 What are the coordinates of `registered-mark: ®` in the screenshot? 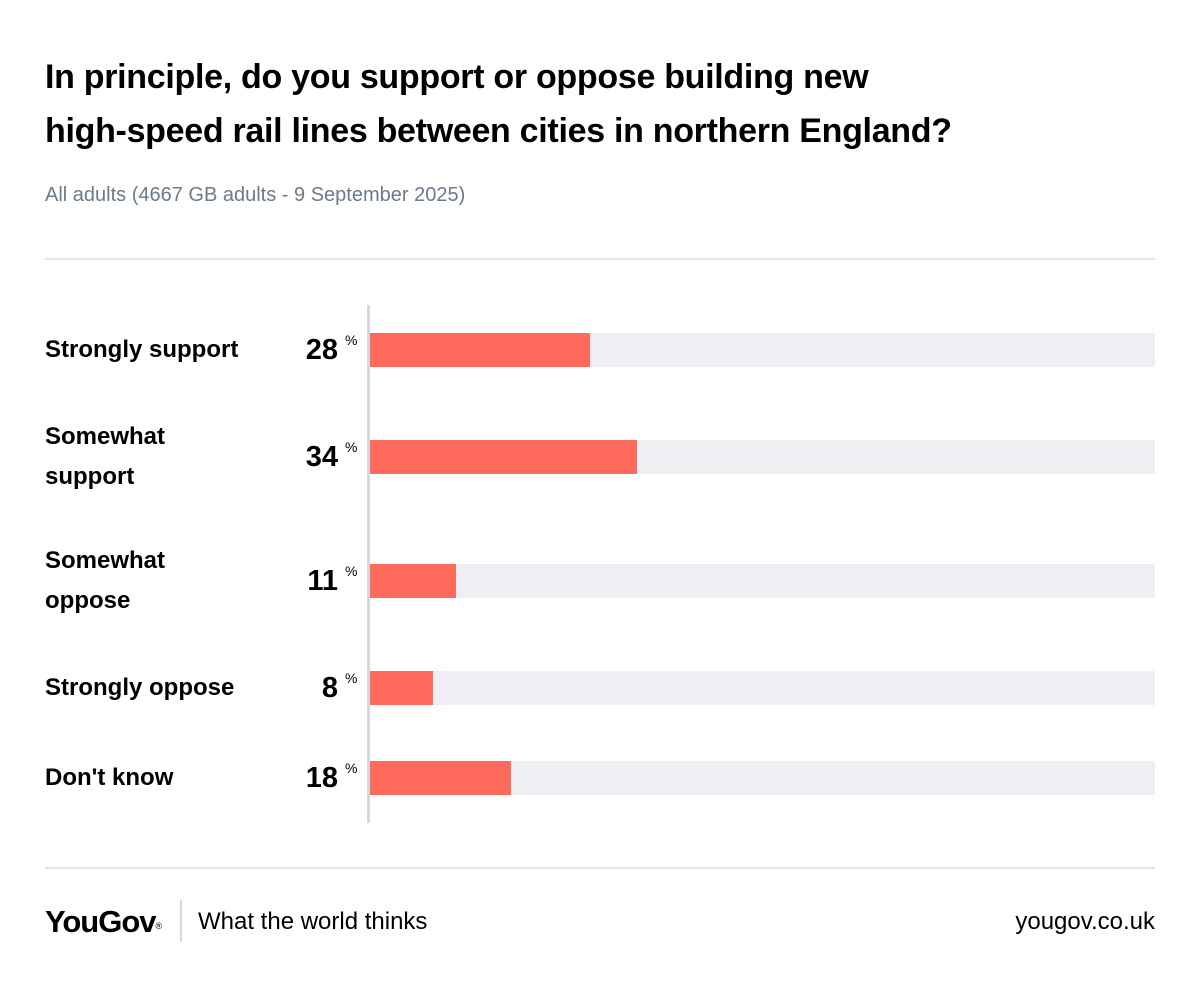 It's located at (159, 926).